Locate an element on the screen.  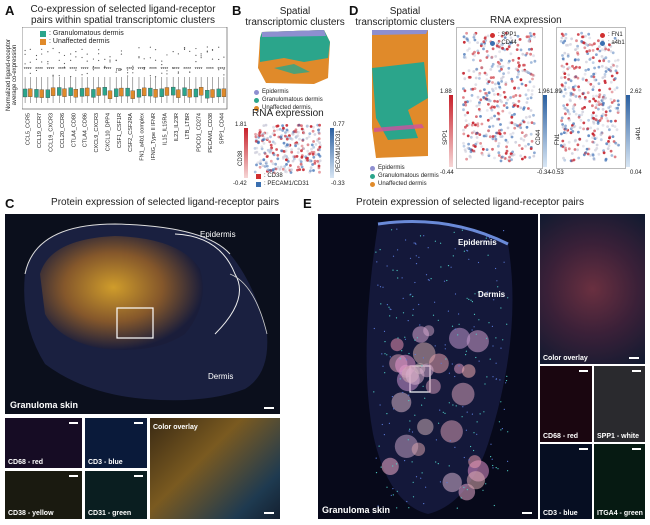
panel-b-legend2: : CD38 : PECAM1/CD31 is located at coordinates (282, 180).